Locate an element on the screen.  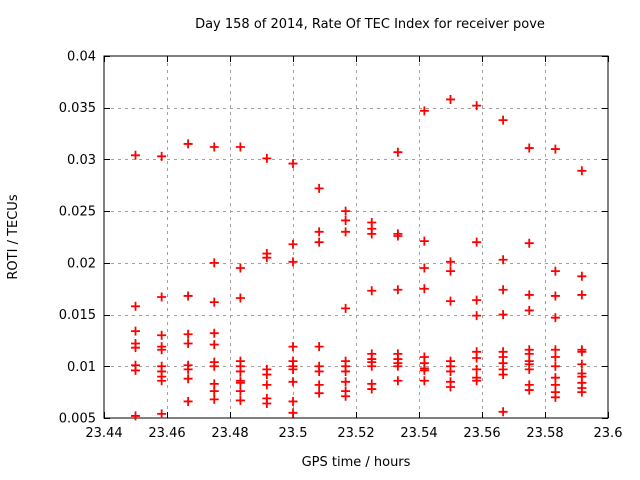
y-tick-label: 0.005 is located at coordinates (77, 419).